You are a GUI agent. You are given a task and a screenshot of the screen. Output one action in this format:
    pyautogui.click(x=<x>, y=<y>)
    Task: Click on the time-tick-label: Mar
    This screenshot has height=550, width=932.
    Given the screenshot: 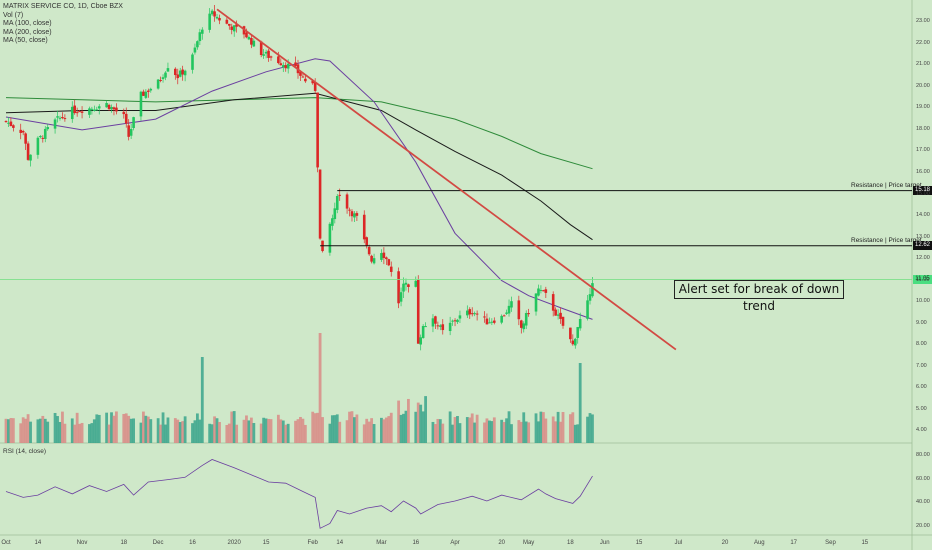 What is the action you would take?
    pyautogui.click(x=381, y=543)
    